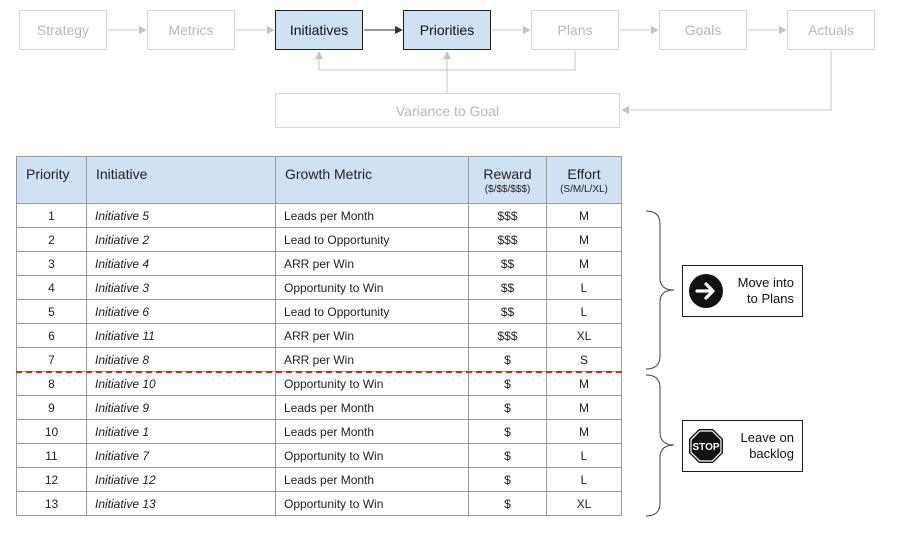 This screenshot has height=540, width=908. What do you see at coordinates (447, 30) in the screenshot?
I see `flow-step-priorities: Priorities` at bounding box center [447, 30].